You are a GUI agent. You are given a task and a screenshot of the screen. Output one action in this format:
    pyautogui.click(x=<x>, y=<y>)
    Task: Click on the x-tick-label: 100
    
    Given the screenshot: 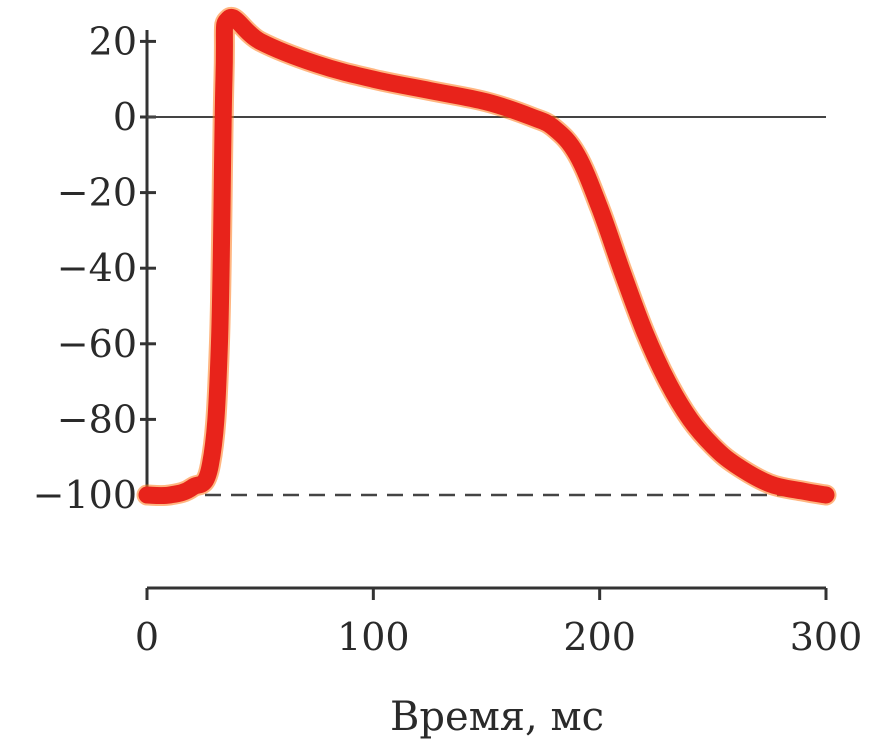 What is the action you would take?
    pyautogui.click(x=373, y=637)
    